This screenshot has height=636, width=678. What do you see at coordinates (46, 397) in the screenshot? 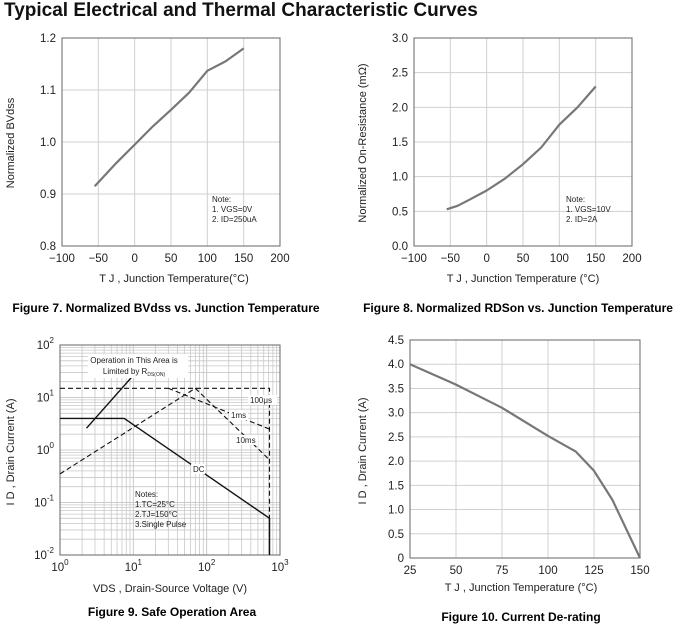
I see `y-tick-label: 10¹` at bounding box center [46, 397].